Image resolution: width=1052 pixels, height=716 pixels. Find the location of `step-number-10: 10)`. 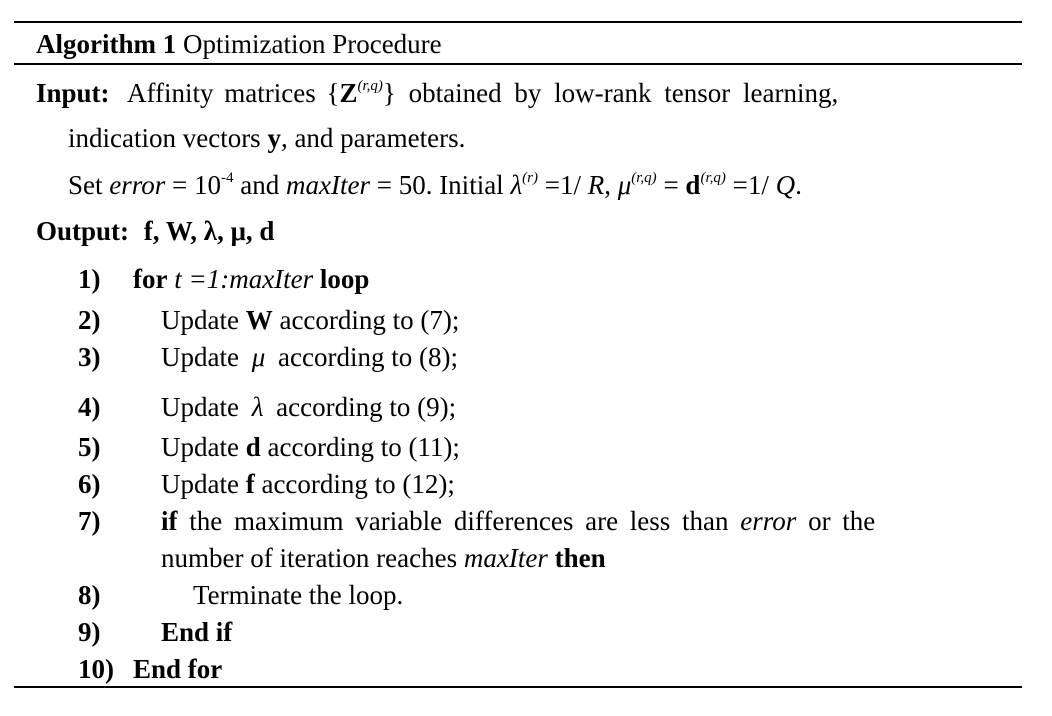

step-number-10: 10) is located at coordinates (96, 669).